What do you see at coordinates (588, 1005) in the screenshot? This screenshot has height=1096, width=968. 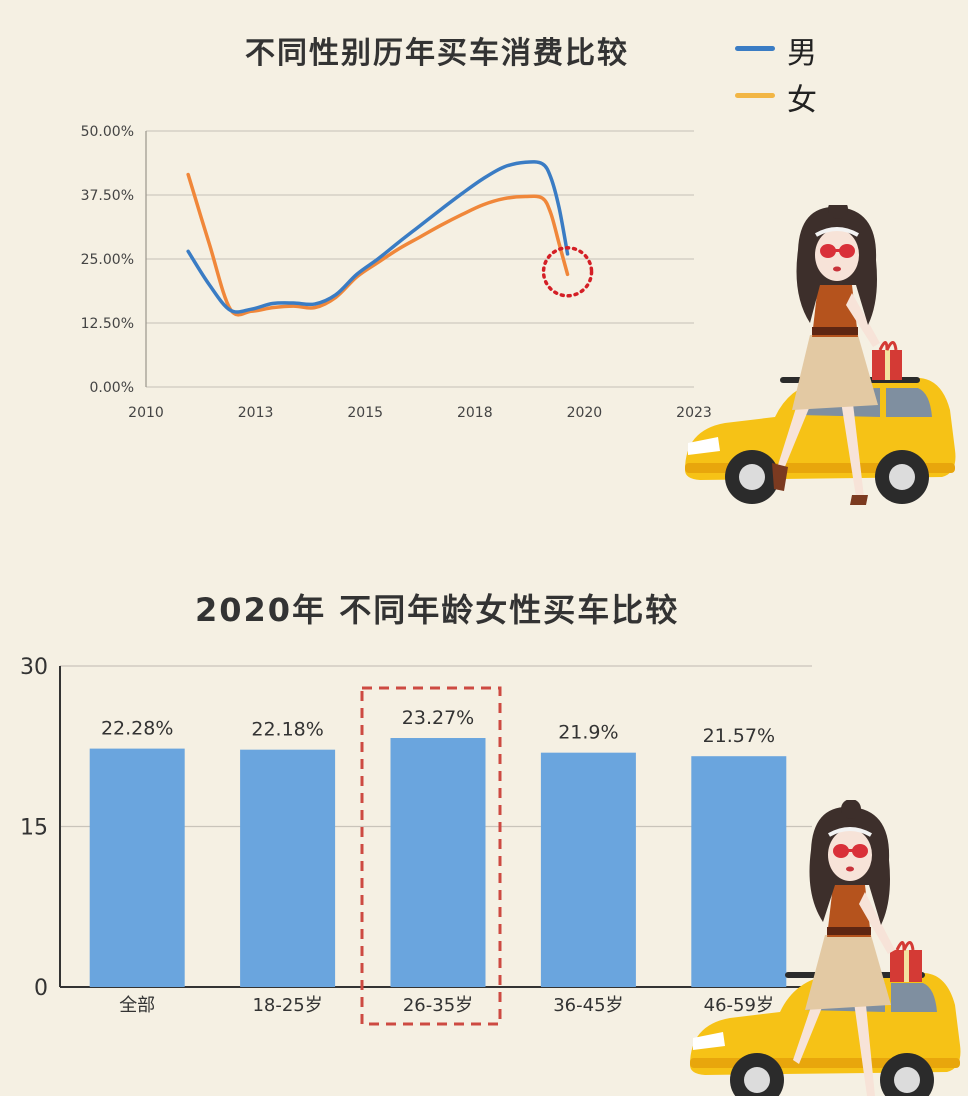 I see `bar-x-tick-label: 36-45岁` at bounding box center [588, 1005].